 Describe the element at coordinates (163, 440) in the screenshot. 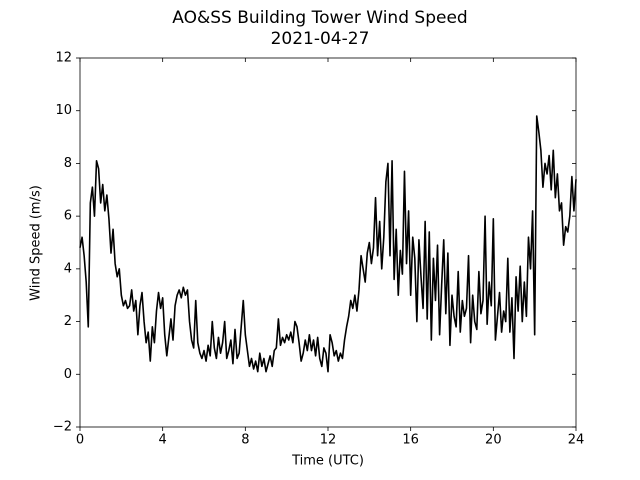

I see `x-tick-label: 4` at that location.